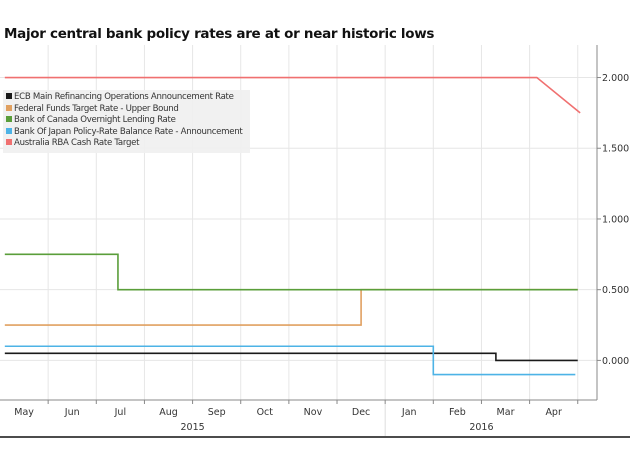 The image size is (630, 456). I want to click on legend-item: Federal Funds Target Rate - Upper Bound, so click(126, 110).